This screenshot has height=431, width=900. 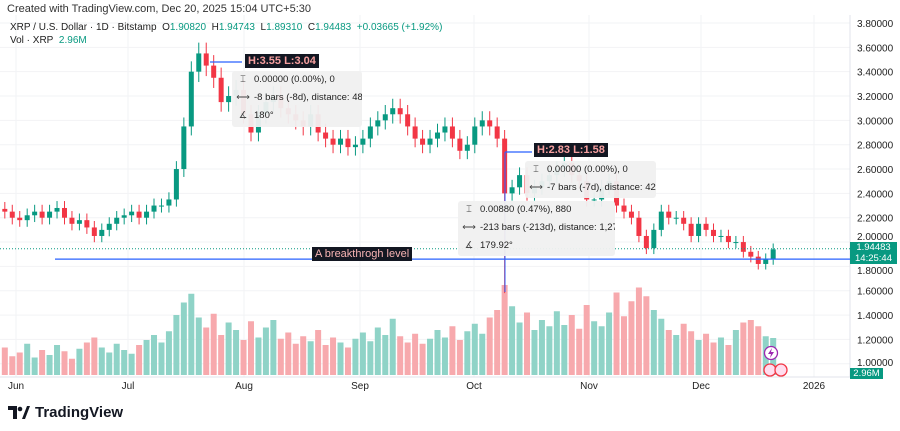 I want to click on tradingview-logo: TradingView, so click(x=65, y=412).